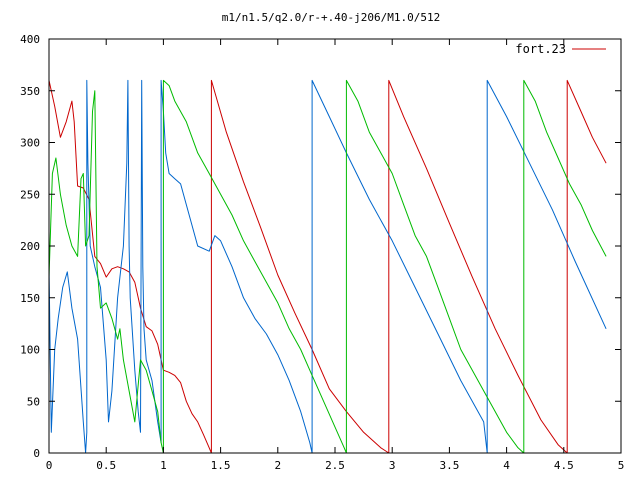  What do you see at coordinates (30, 39) in the screenshot?
I see `y-tick-label: 400` at bounding box center [30, 39].